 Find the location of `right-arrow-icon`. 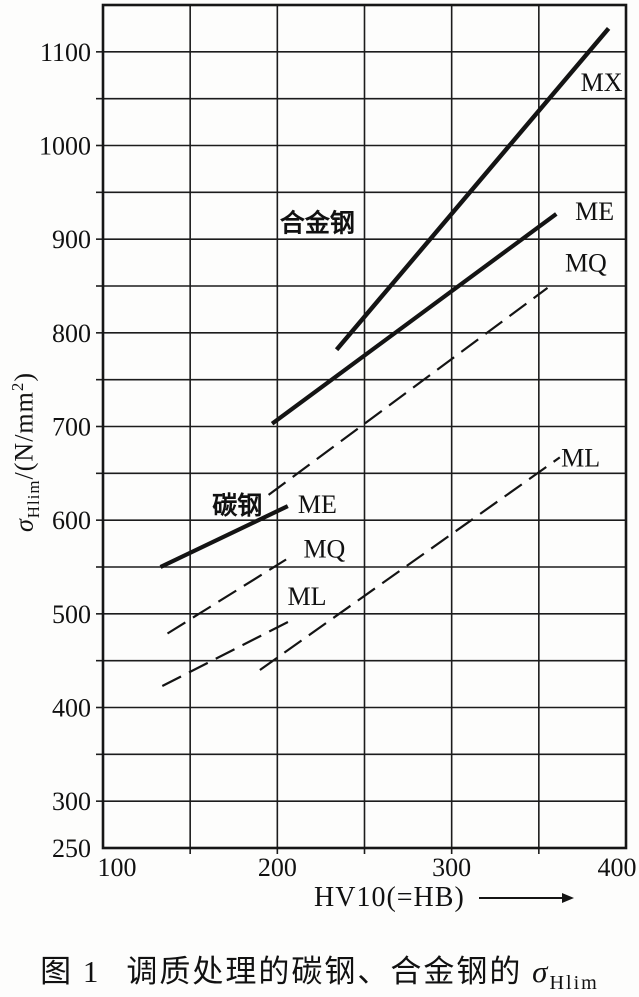

right-arrow-icon is located at coordinates (526, 898).